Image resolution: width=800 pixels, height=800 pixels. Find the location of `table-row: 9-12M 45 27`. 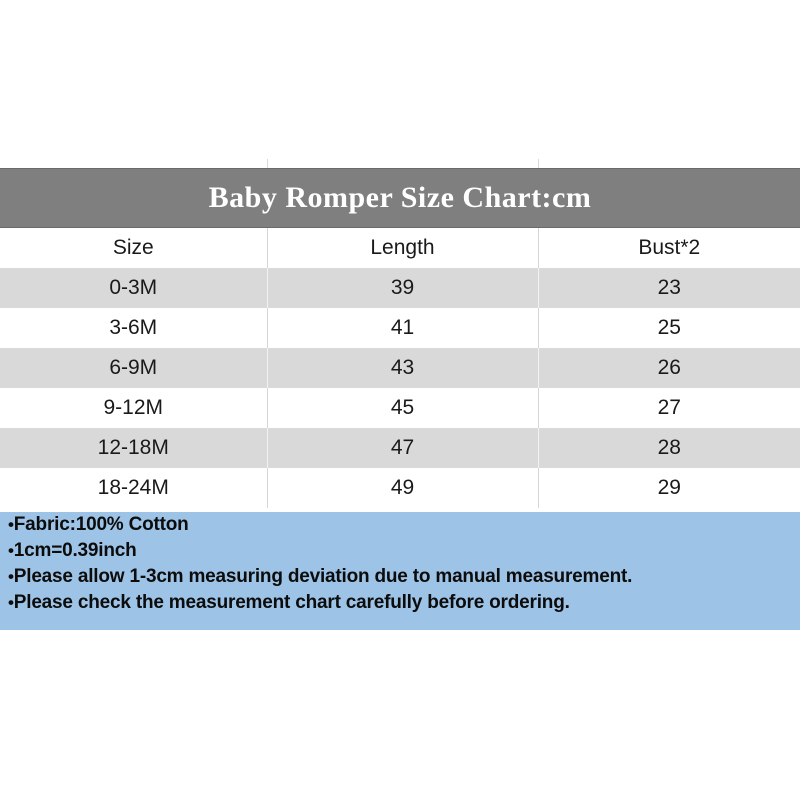

table-row: 9-12M 45 27 is located at coordinates (400, 408).